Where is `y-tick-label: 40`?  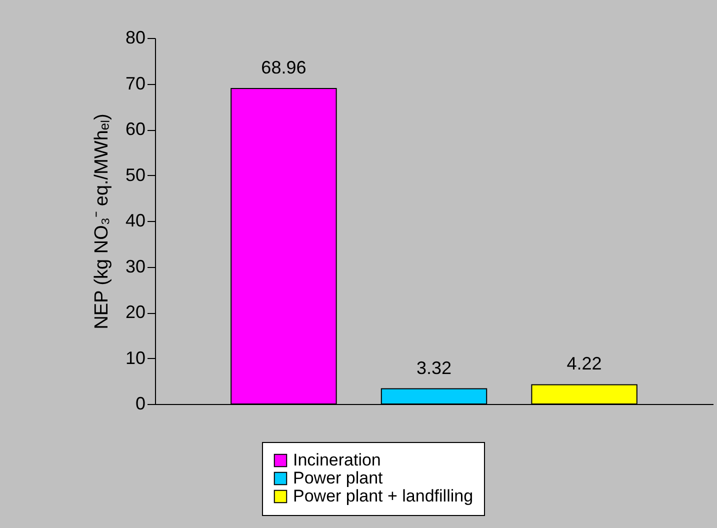
y-tick-label: 40 is located at coordinates (135, 220).